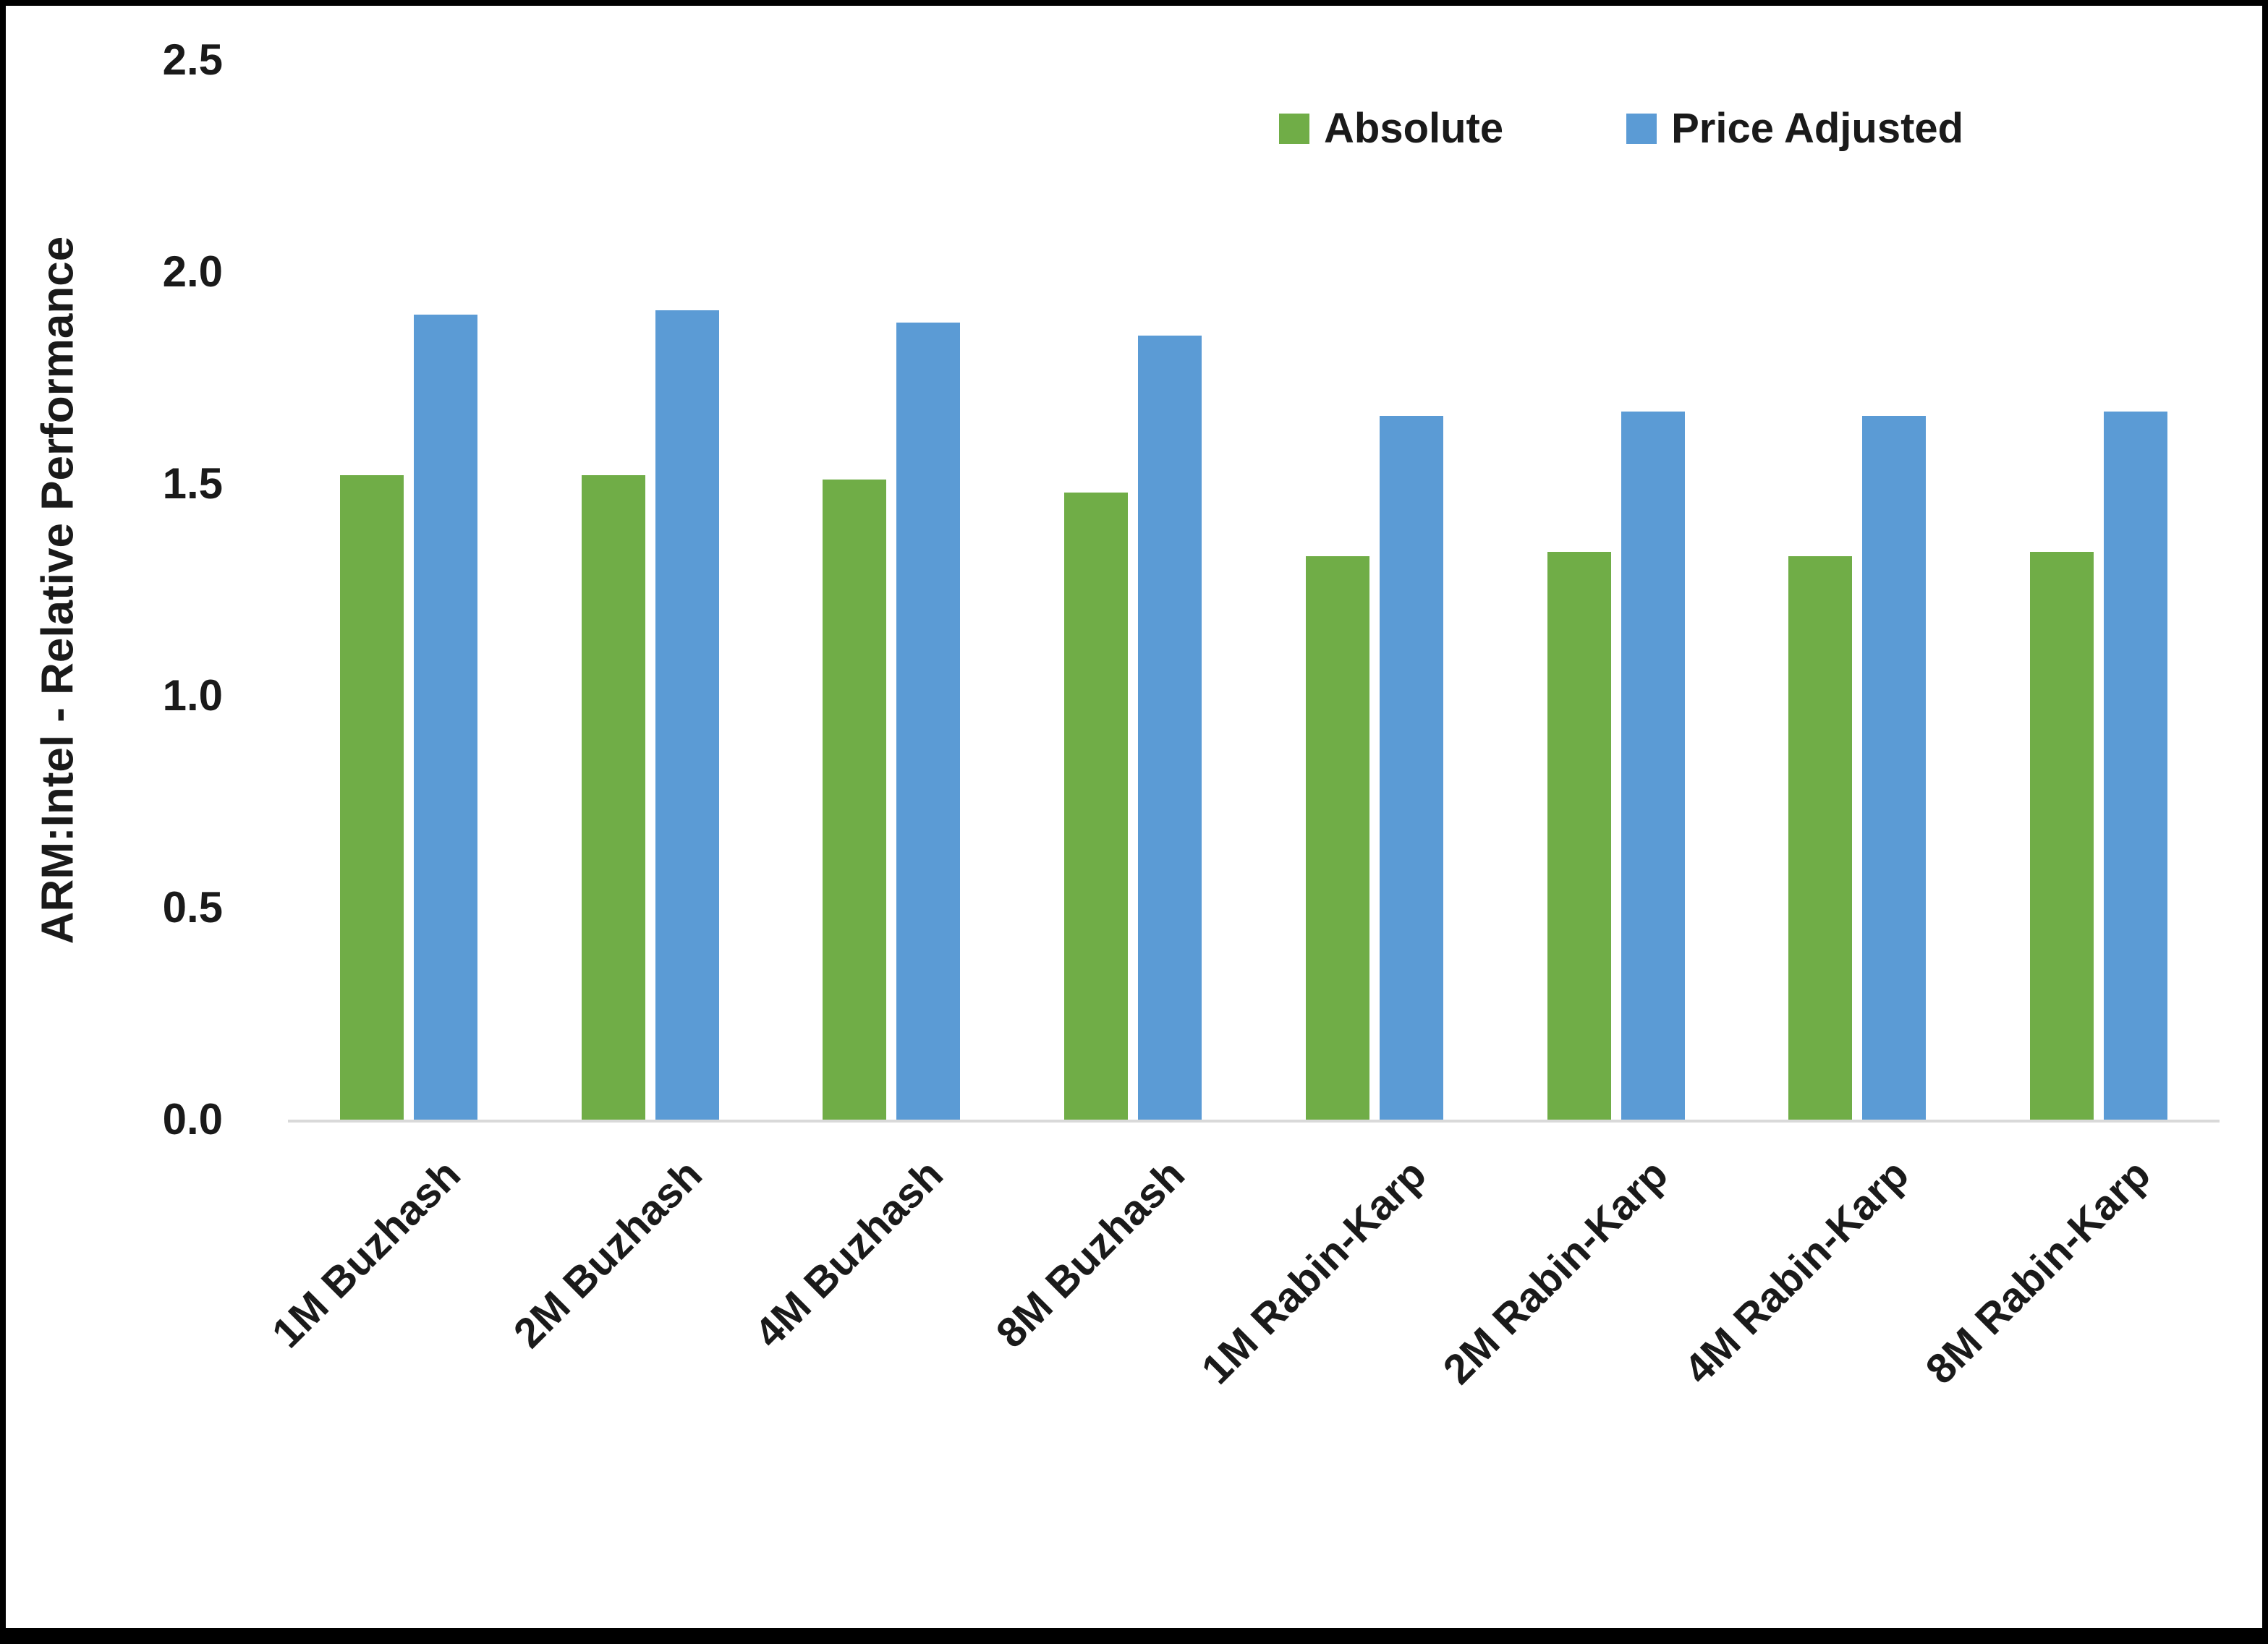  I want to click on x-category-label: 4M Rabin-Karp, so click(1797, 1272).